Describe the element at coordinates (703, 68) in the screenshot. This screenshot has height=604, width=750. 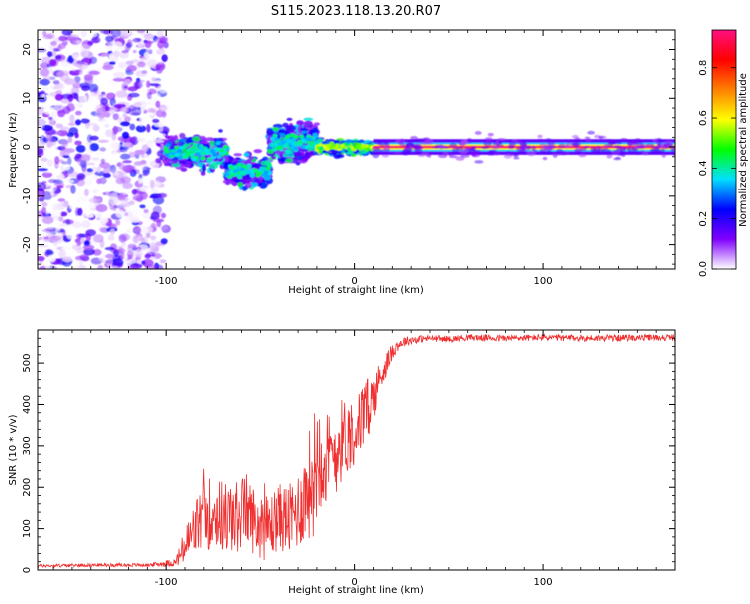
I see `colorbar-tick-label: 0.8` at that location.